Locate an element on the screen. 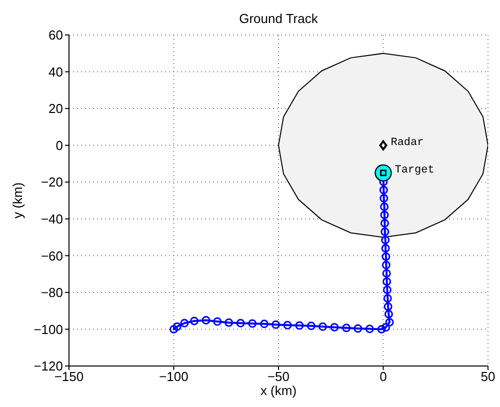  chart-title: Ground Track is located at coordinates (278, 18).